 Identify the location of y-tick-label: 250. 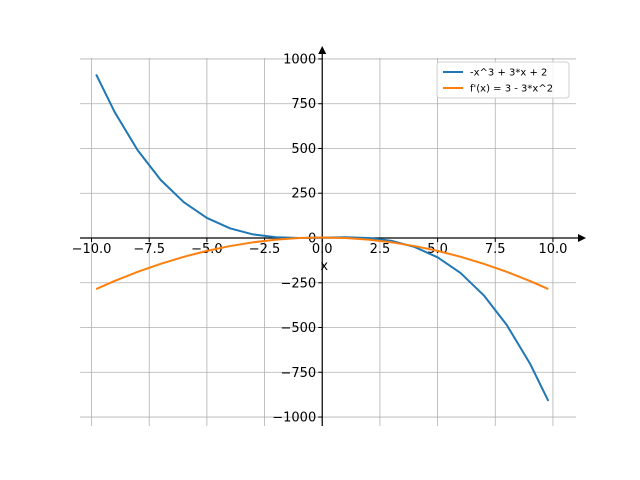
(303, 194).